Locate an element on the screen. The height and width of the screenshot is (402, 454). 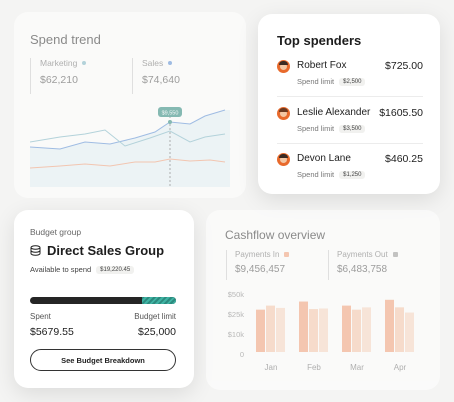
y-tick-label: $10k is located at coordinates (236, 334).